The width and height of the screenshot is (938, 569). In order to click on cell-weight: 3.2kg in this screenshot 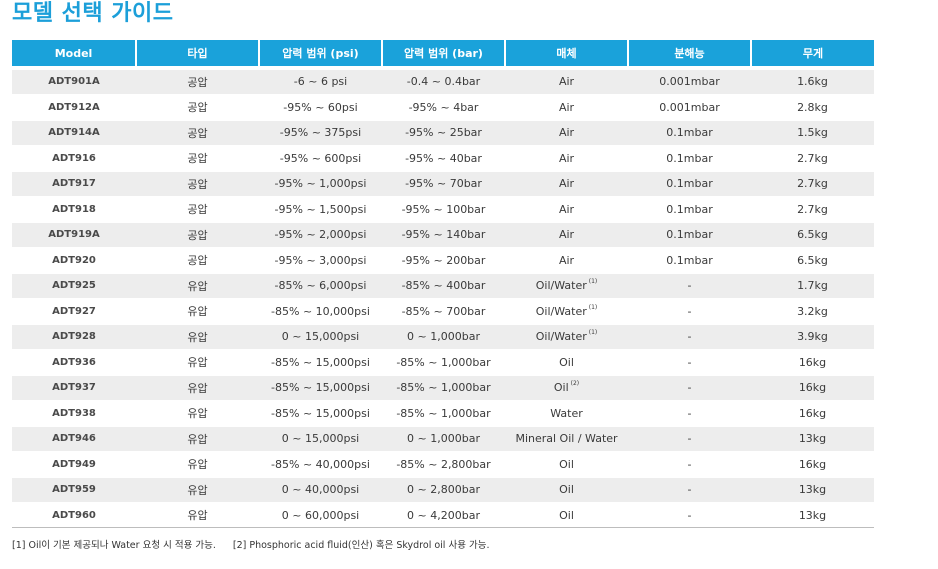, I will do `click(812, 310)`.